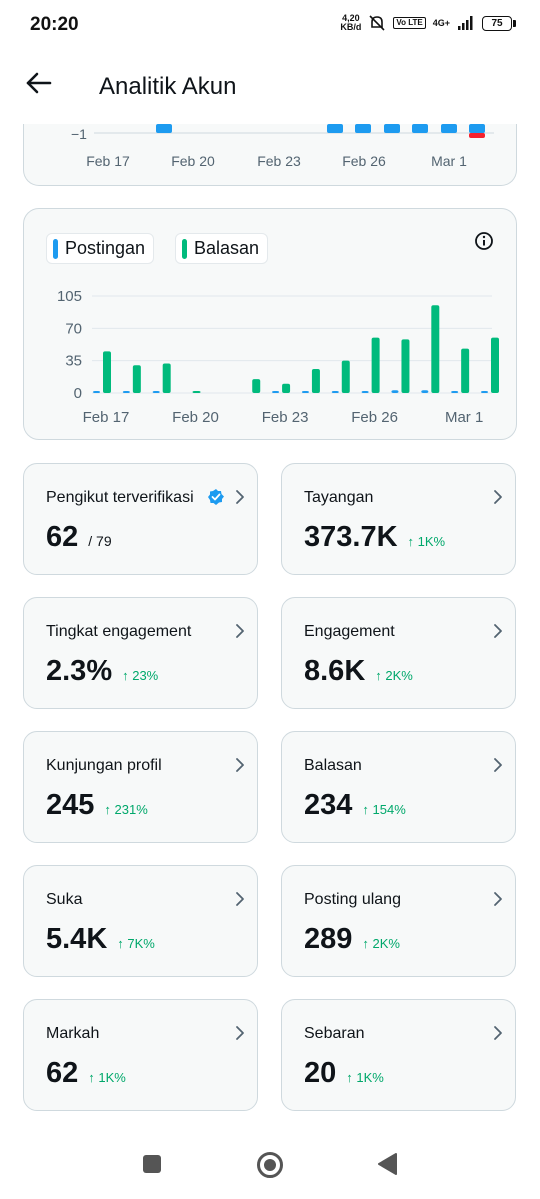  What do you see at coordinates (70, 805) in the screenshot?
I see `stat-value: 245` at bounding box center [70, 805].